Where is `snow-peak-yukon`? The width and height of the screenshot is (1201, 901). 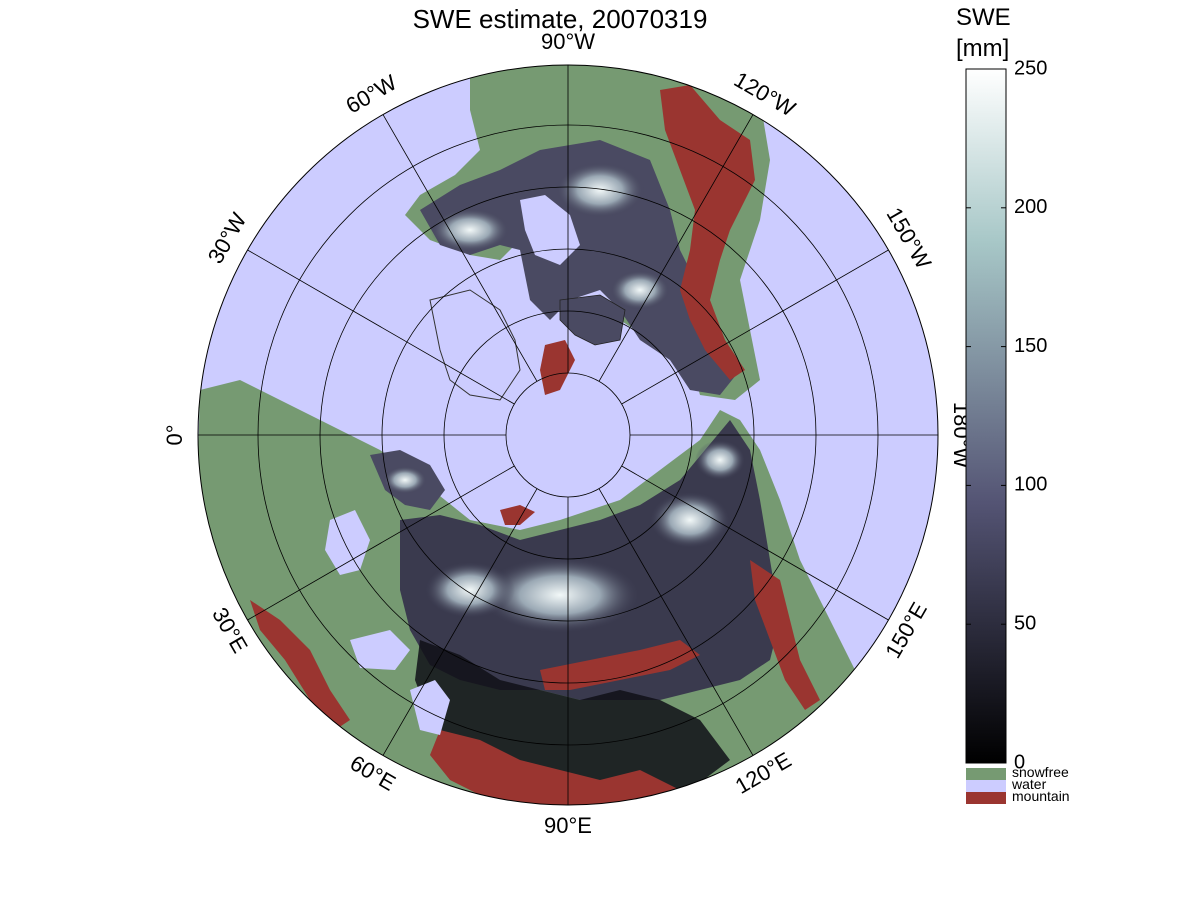
snow-peak-yukon is located at coordinates (640, 290).